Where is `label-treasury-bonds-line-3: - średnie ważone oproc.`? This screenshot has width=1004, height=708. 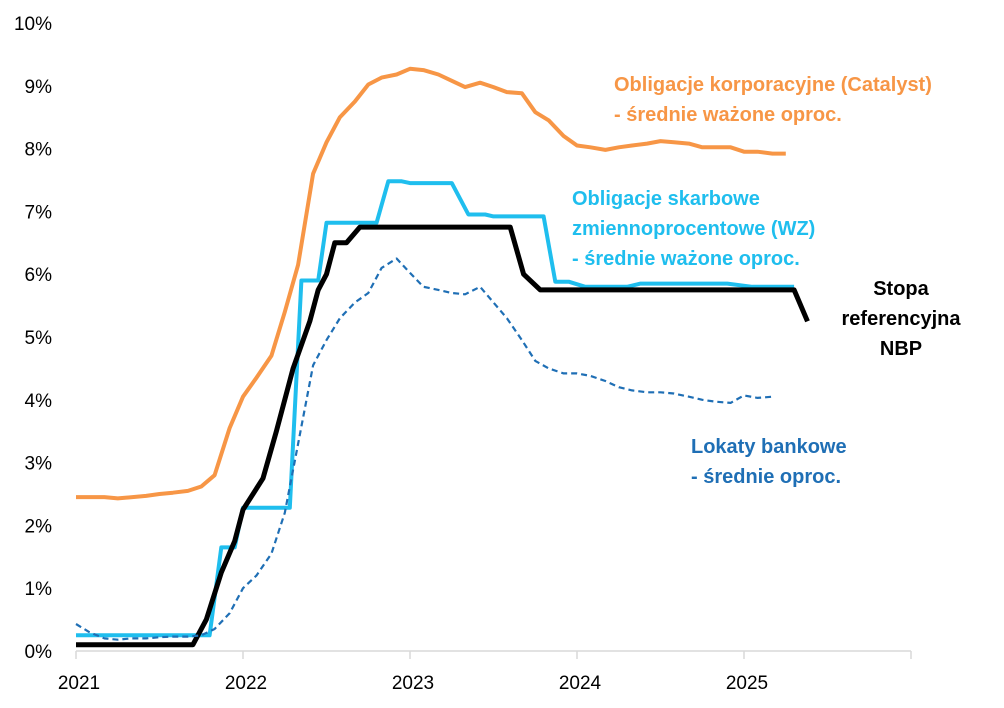
label-treasury-bonds-line-3: - średnie ważone oproc. is located at coordinates (686, 259).